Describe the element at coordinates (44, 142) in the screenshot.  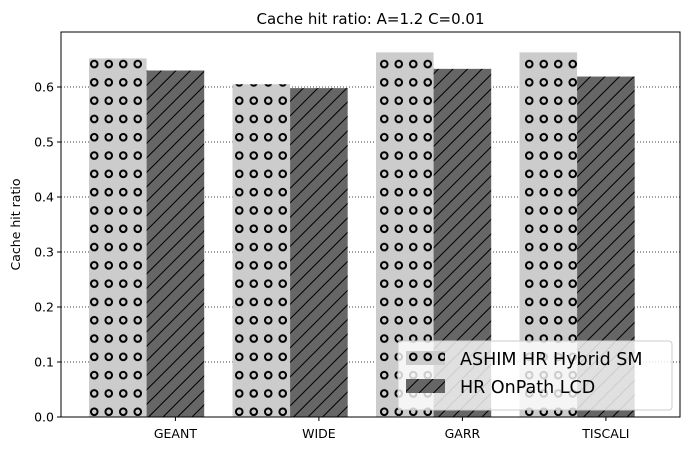
I see `y-tick-label: 0.5` at that location.